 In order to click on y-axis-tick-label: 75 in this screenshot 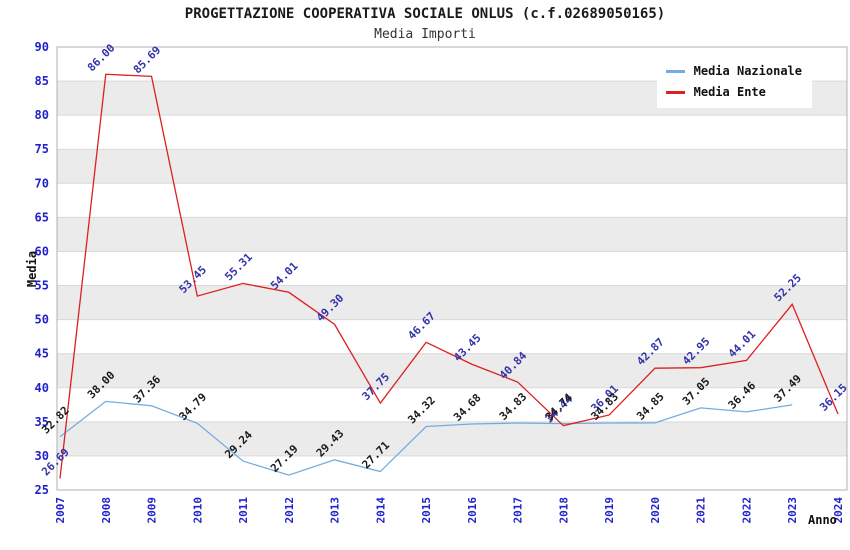, I will do `click(42, 149)`.